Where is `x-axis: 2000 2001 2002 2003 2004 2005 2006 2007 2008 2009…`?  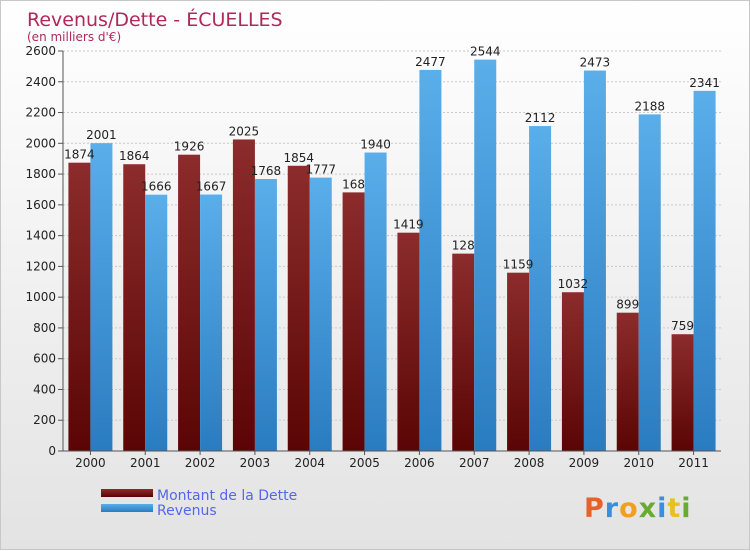 x-axis: 2000 2001 2002 2003 2004 2005 2006 2007 2008 2009… is located at coordinates (392, 460).